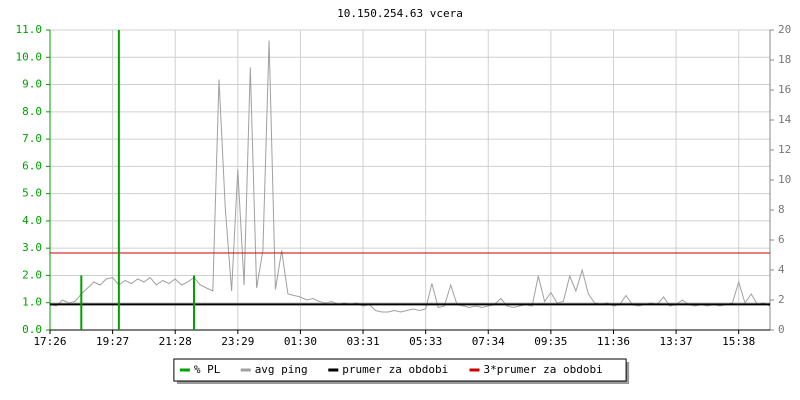  Describe the element at coordinates (784, 179) in the screenshot. I see `y2-tick-label: 10` at that location.